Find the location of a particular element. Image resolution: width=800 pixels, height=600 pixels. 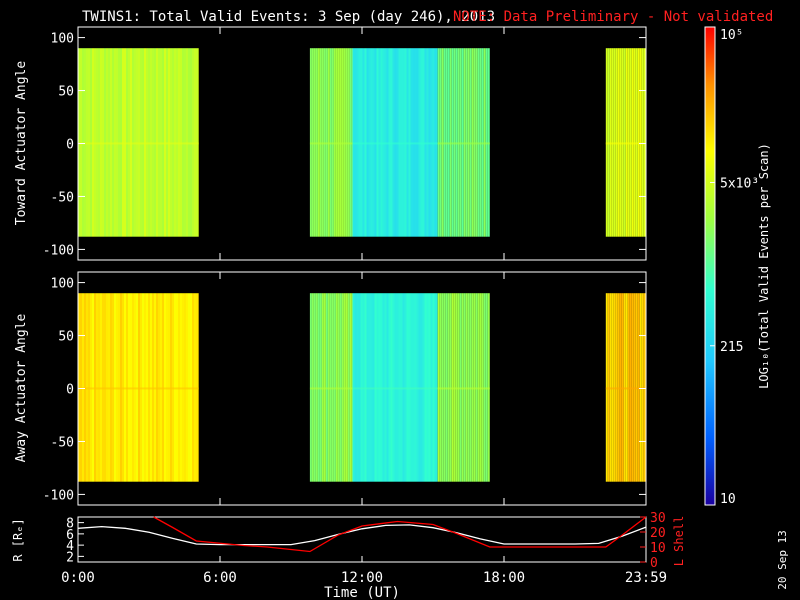

y-tick-label-right: 20 is located at coordinates (658, 533).